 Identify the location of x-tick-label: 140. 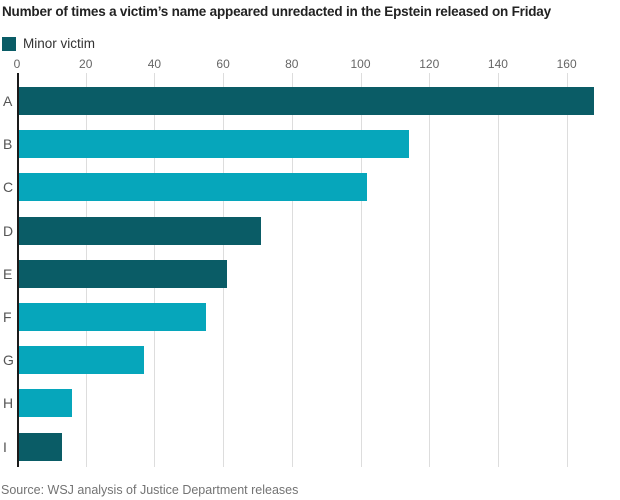
(497, 64).